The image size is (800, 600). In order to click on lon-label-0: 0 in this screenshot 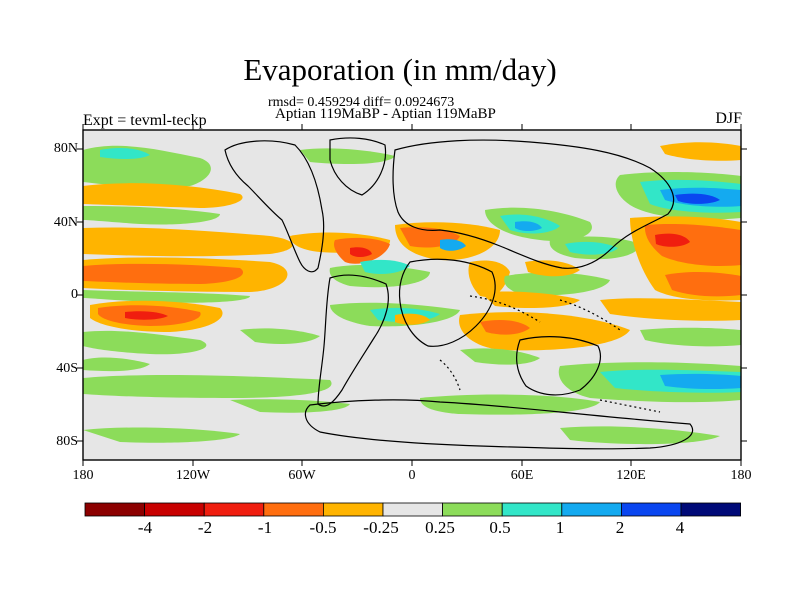, I will do `click(412, 475)`.